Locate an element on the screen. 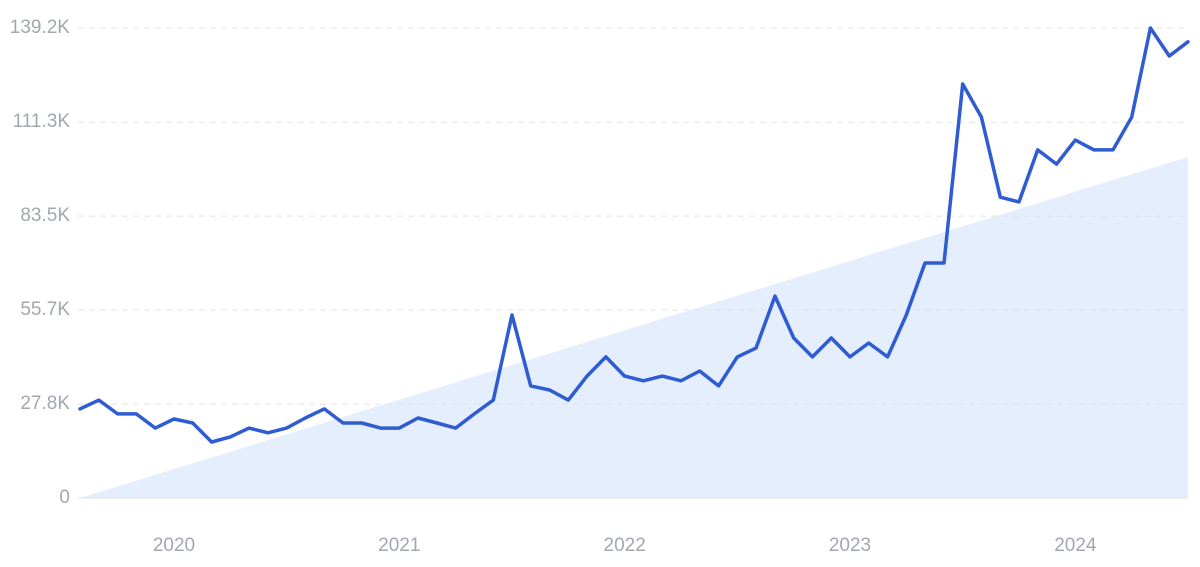 The image size is (1200, 567). y-tick-label: 0 is located at coordinates (64, 497).